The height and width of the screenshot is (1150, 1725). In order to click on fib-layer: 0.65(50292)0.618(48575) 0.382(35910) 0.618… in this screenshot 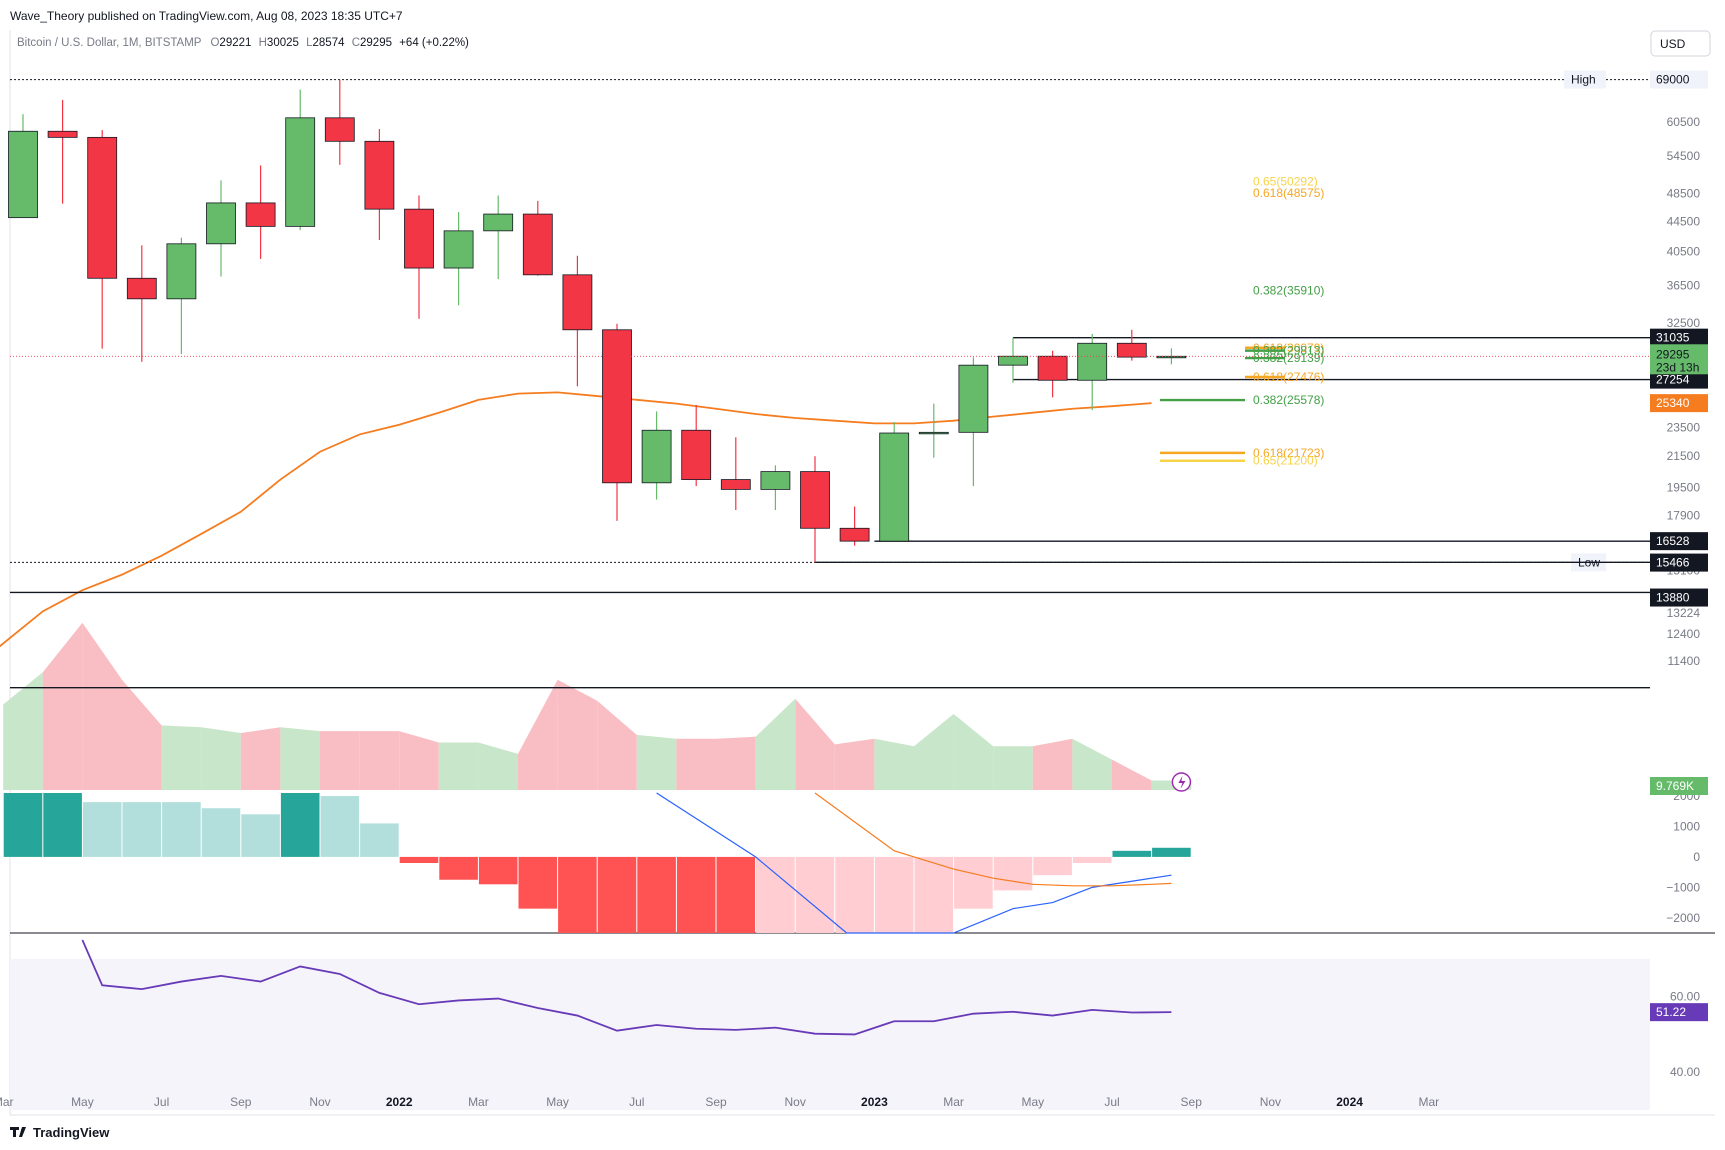, I will do `click(1242, 321)`.